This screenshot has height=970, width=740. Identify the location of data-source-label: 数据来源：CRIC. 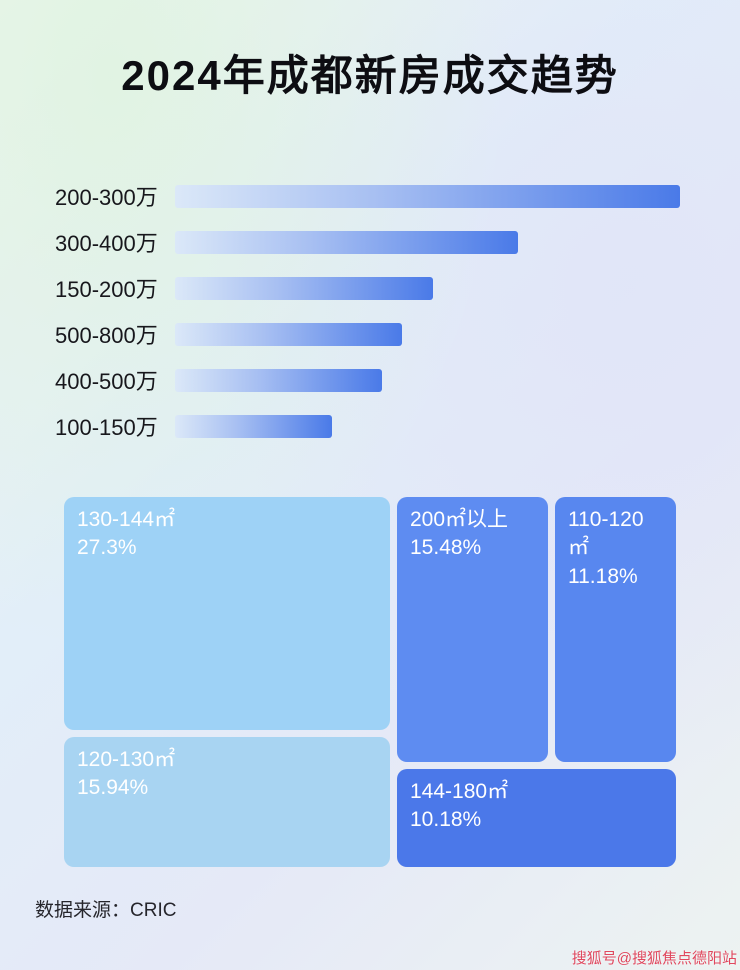
(106, 910).